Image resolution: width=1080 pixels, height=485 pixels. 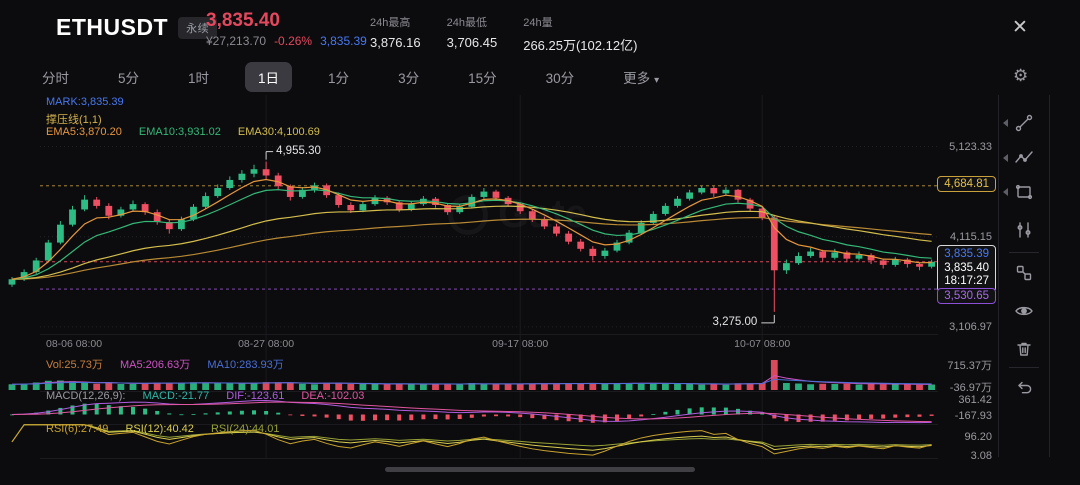 I want to click on last-price-box: 3,835.39 3,835.40 18:17:27, so click(x=966, y=268).